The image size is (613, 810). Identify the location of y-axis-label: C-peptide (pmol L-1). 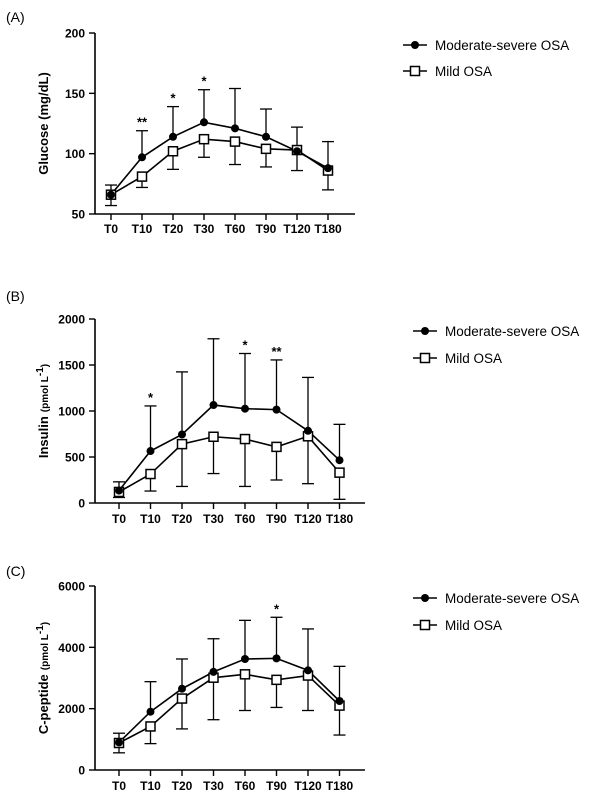
(43, 678).